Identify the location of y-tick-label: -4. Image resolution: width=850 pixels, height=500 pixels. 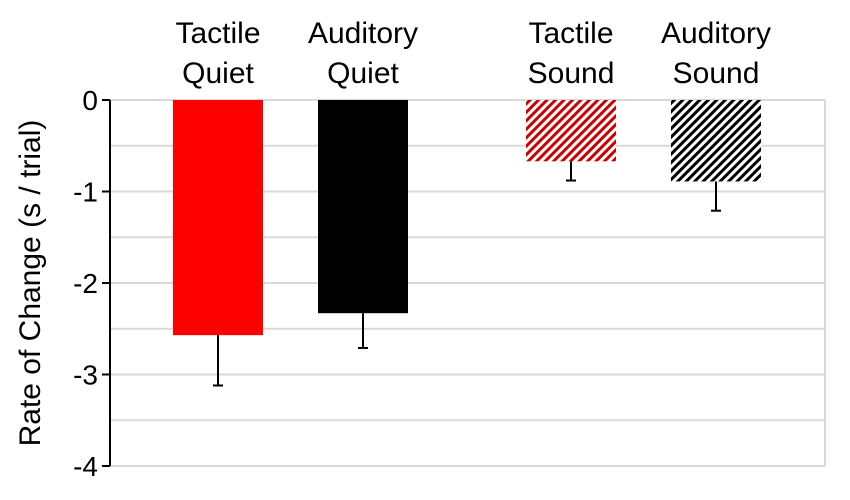
(85, 466).